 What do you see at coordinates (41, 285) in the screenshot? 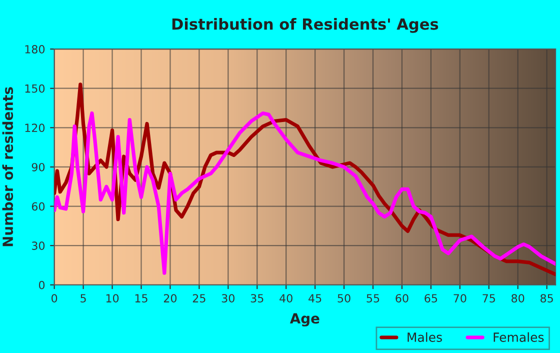
I see `y-tick-label: 0` at bounding box center [41, 285].